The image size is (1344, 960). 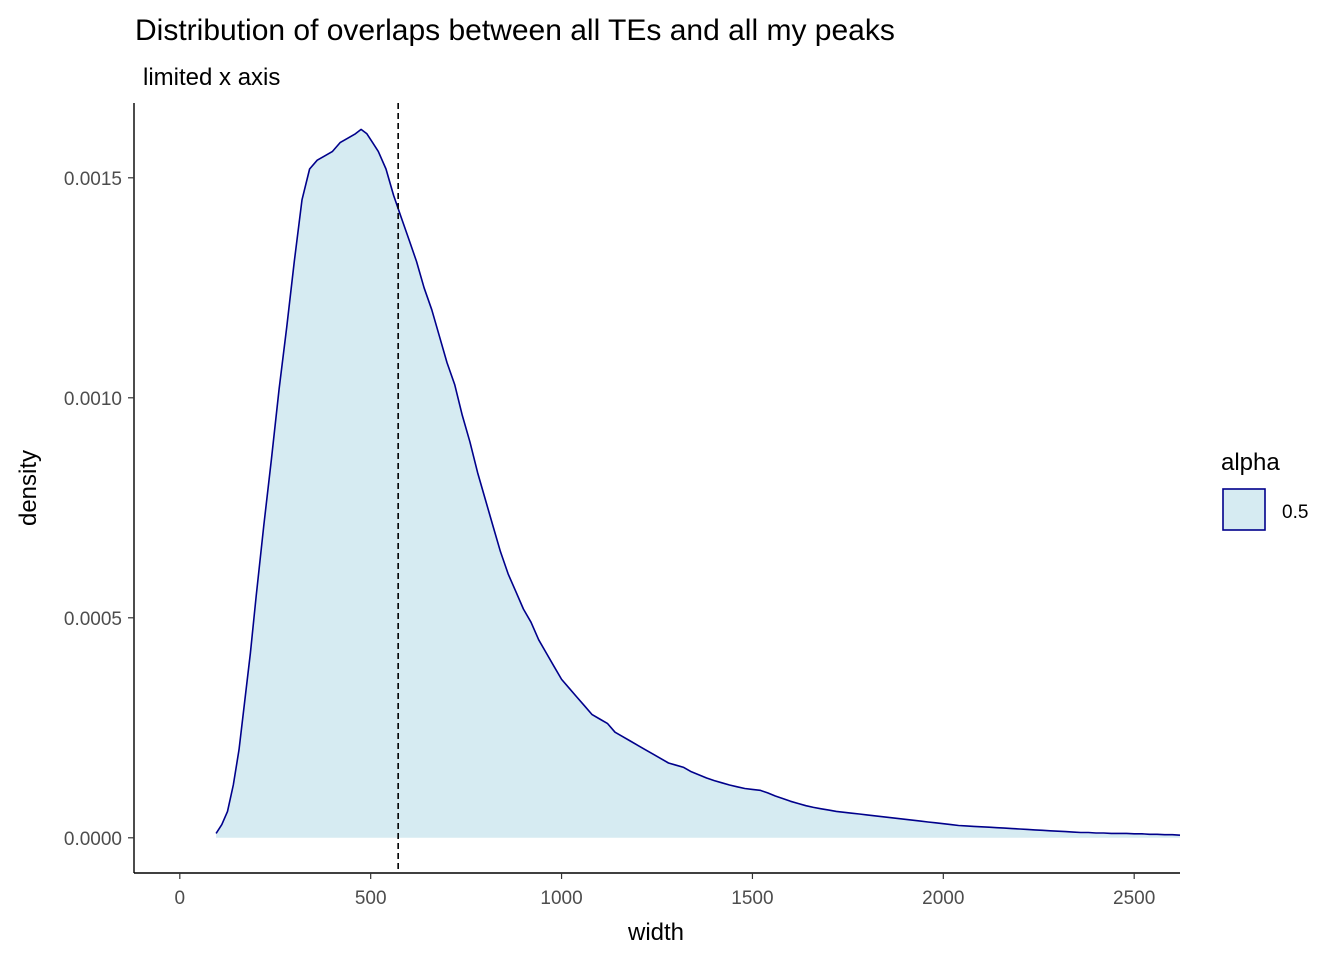 What do you see at coordinates (93, 619) in the screenshot?
I see `y-tick-label: 0.0005` at bounding box center [93, 619].